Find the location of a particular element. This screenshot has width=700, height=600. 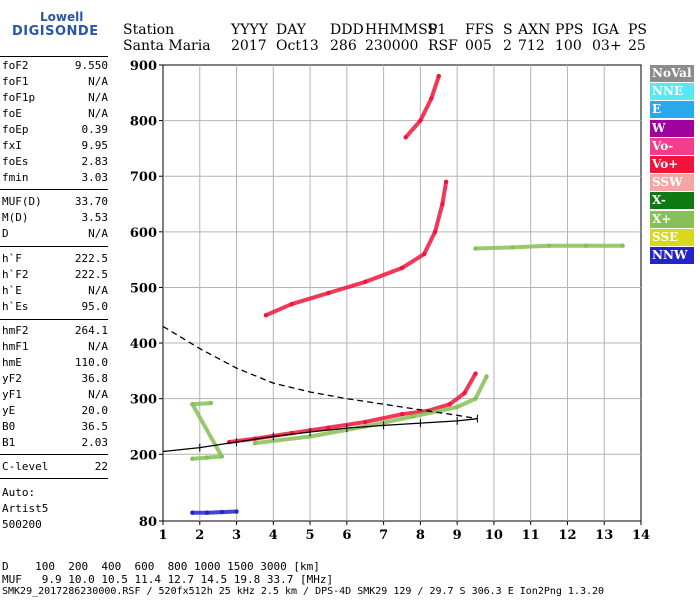

series-es-trace-trace is located at coordinates (214, 512).